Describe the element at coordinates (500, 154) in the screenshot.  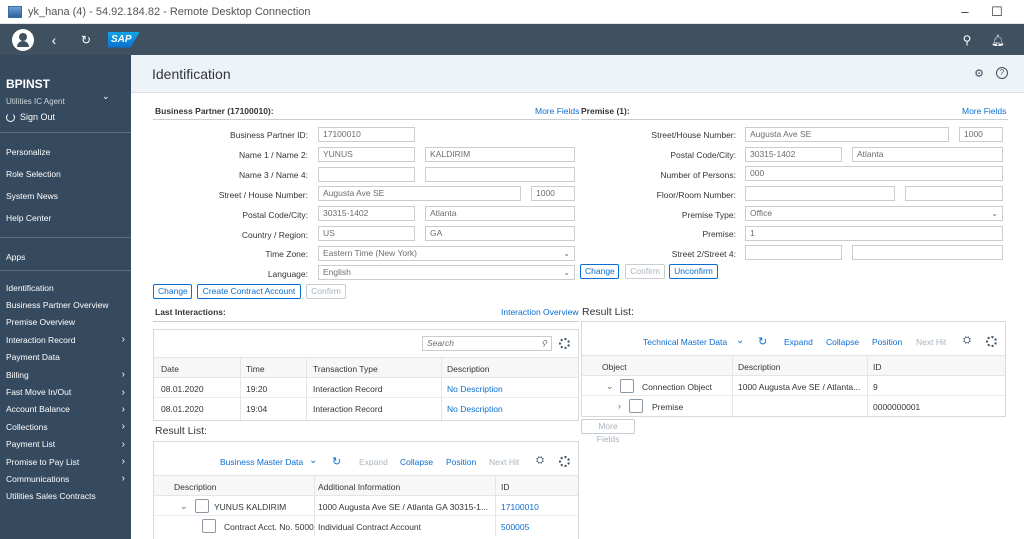
I see `name2-field: KALDIRIM` at that location.